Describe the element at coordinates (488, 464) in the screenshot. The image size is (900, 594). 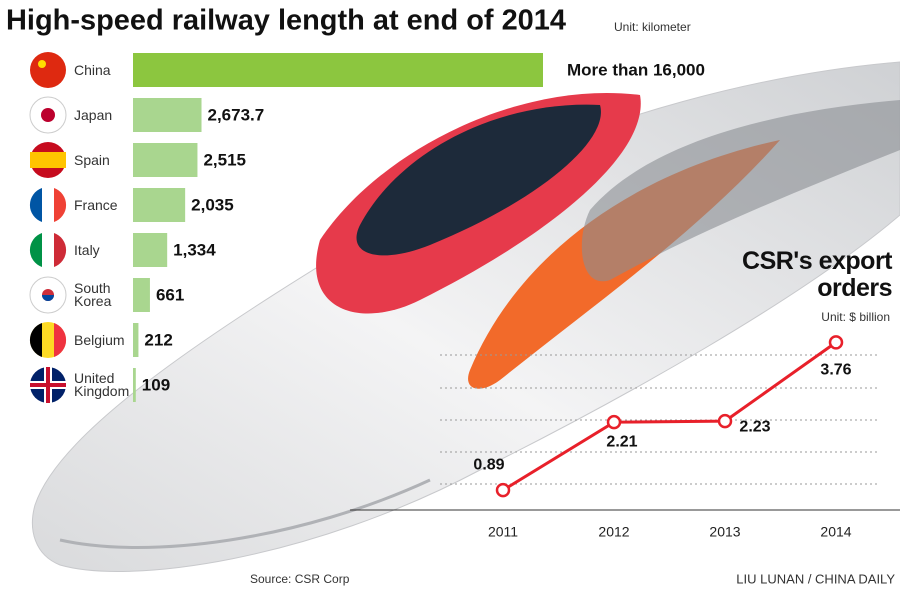
I see `value-label: 0.89` at that location.